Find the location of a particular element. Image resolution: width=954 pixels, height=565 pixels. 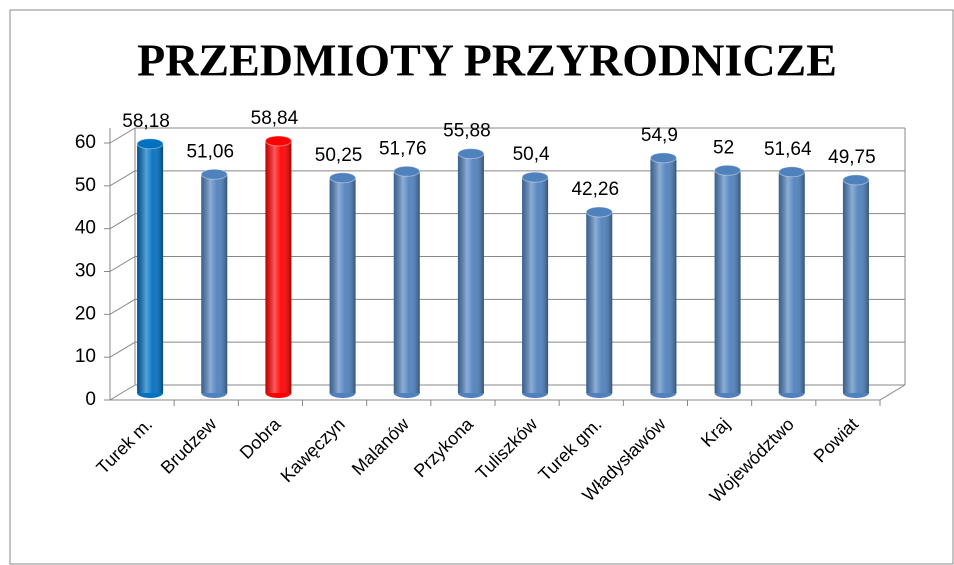

data-label: 58,84 is located at coordinates (275, 118).